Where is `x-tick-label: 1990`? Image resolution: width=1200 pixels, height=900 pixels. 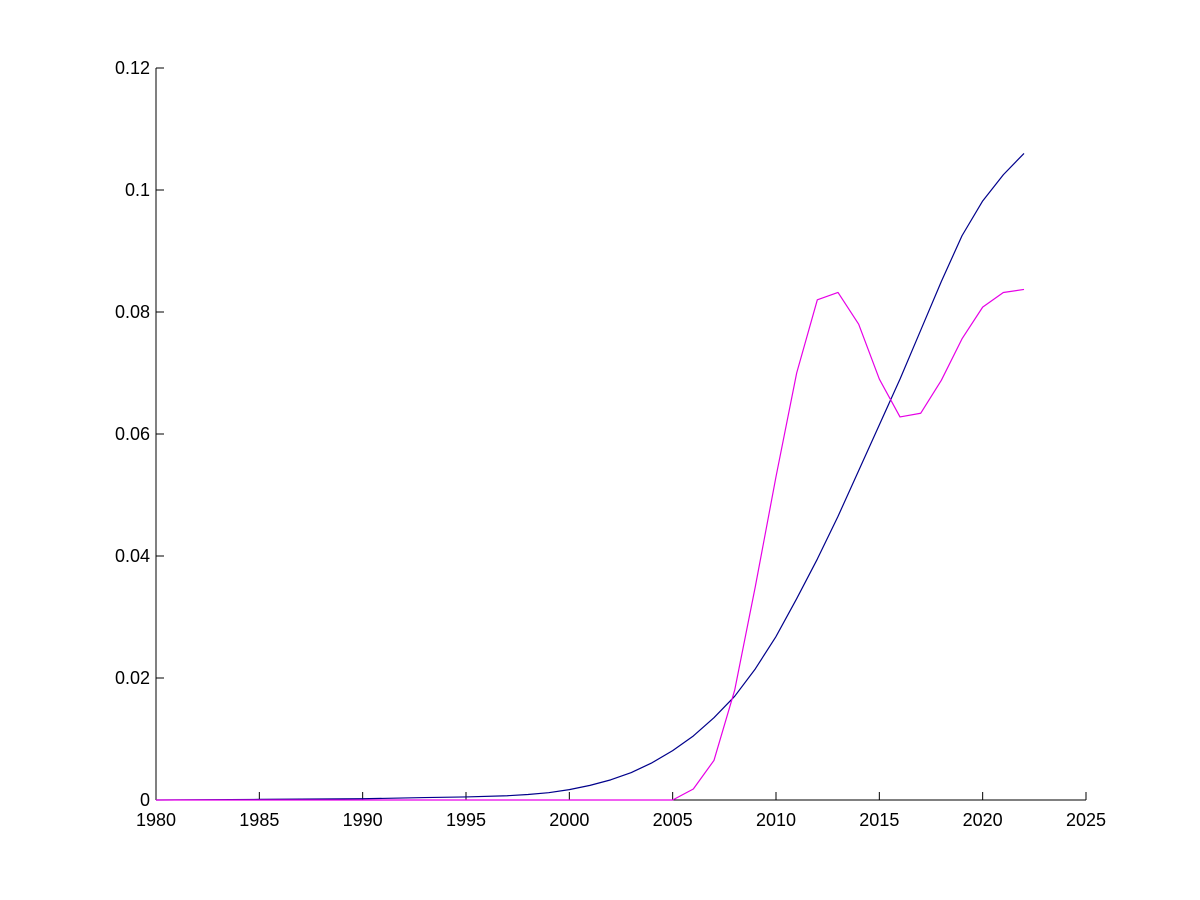 x-tick-label: 1990 is located at coordinates (363, 820).